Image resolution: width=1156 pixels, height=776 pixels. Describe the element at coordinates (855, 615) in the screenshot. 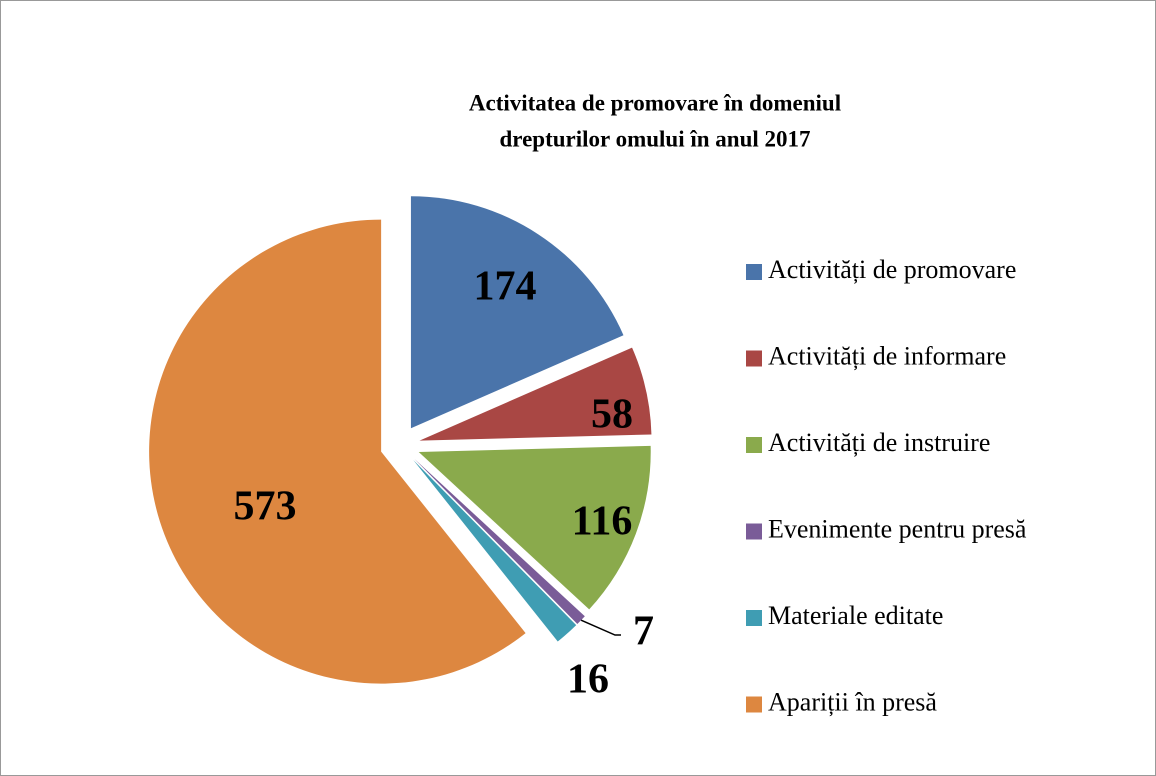

I see `legend-label: Materiale editate` at that location.